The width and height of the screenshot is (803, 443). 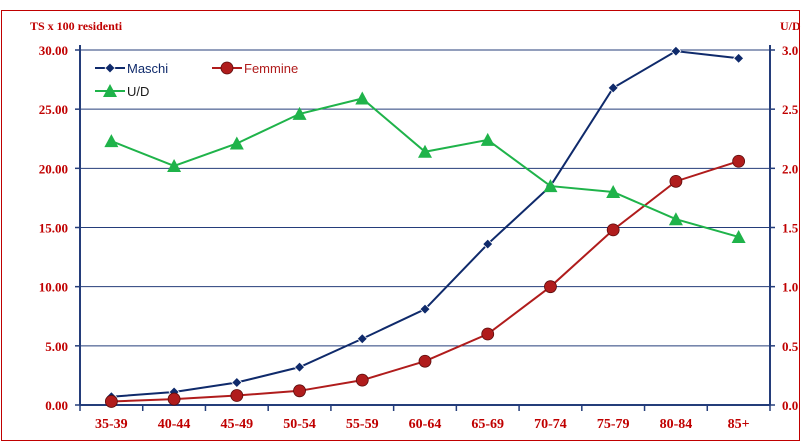 What do you see at coordinates (790, 26) in the screenshot?
I see `y2-axis-label: U/D` at bounding box center [790, 26].